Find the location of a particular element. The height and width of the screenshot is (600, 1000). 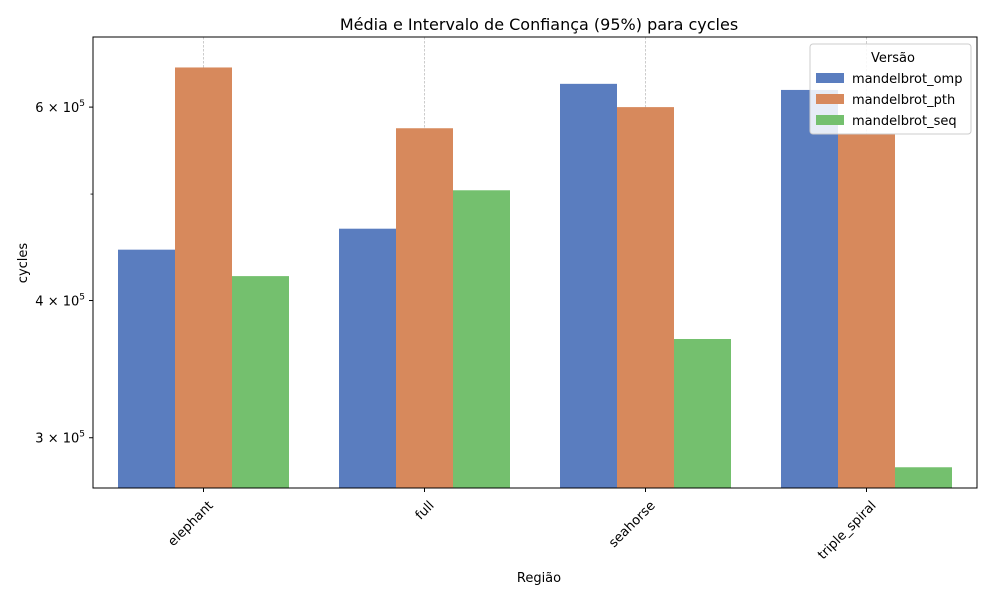

y-tick-label: 3 × 105 is located at coordinates (60, 438).